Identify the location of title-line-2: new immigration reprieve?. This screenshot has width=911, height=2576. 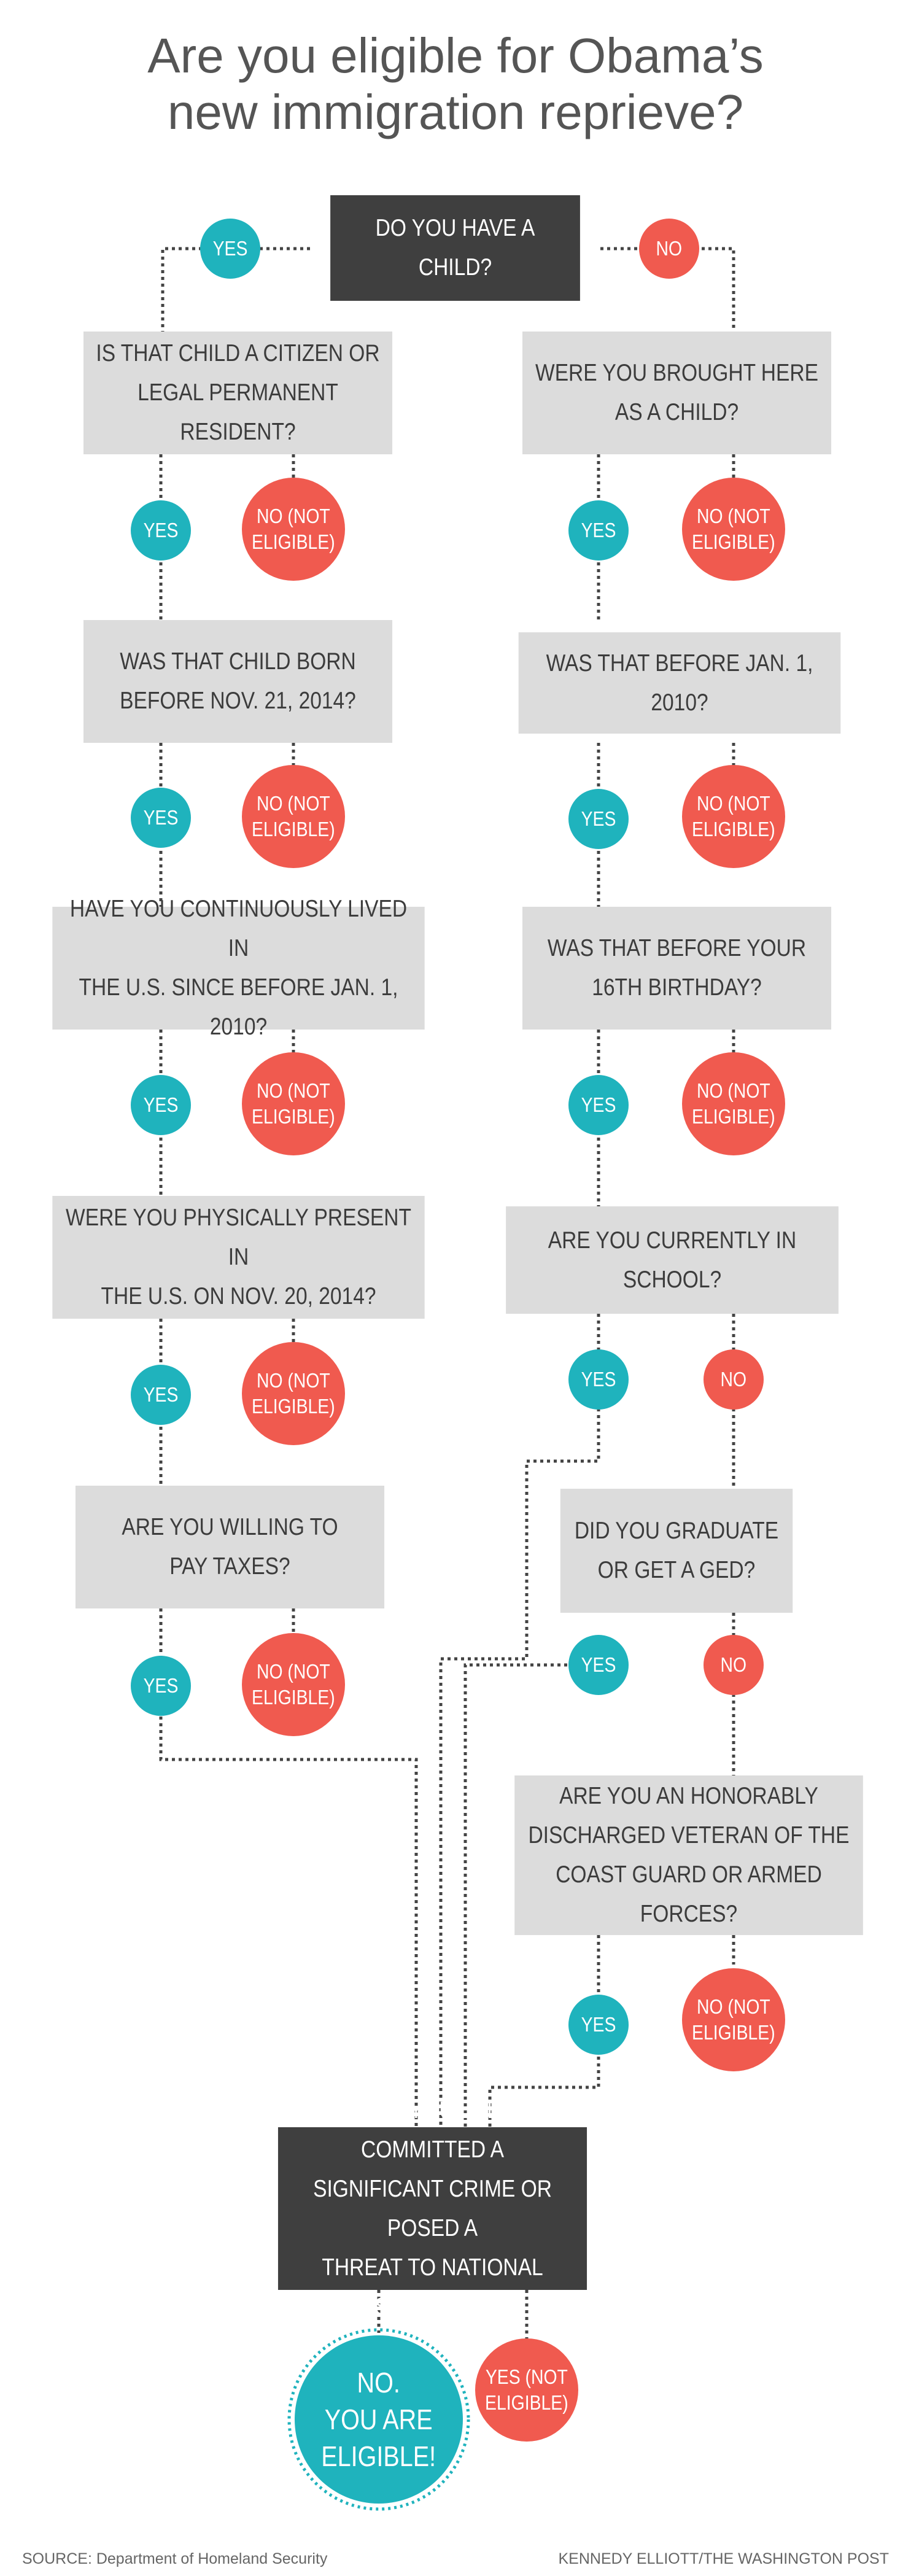
(455, 112).